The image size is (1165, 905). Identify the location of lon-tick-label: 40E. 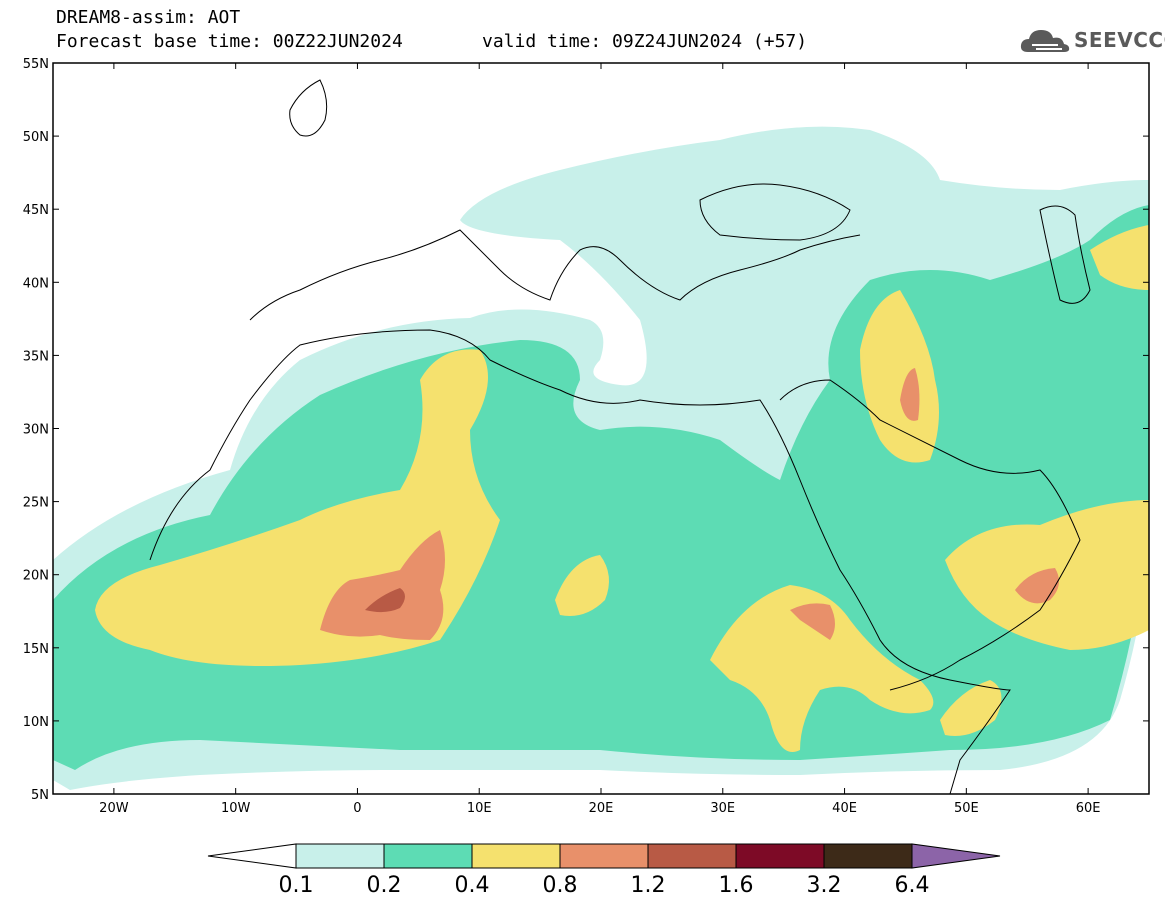
(844, 808).